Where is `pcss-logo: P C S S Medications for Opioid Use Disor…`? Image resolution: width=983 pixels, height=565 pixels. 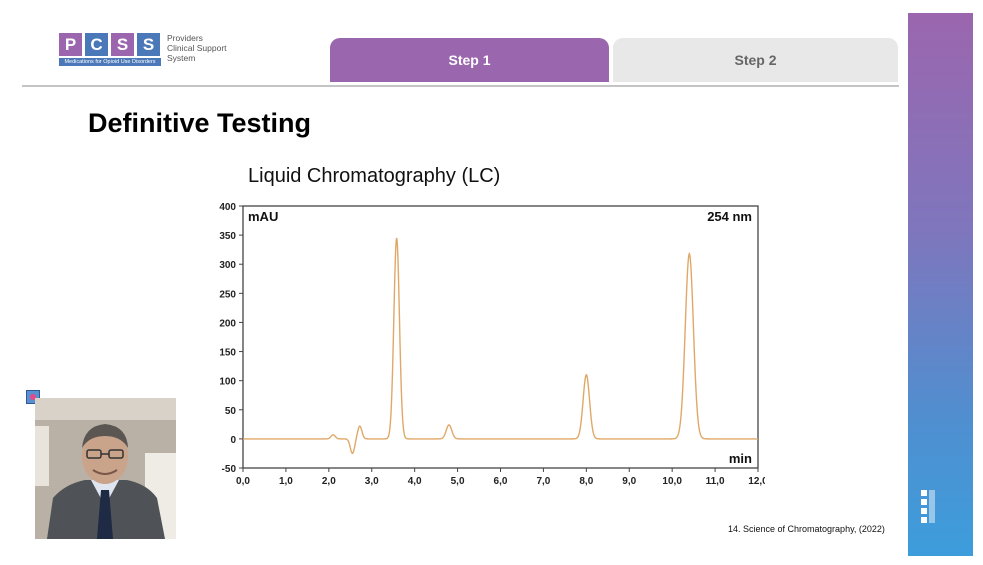
pcss-logo: P C S S Medications for Opioid Use Disor… is located at coordinates (143, 49).